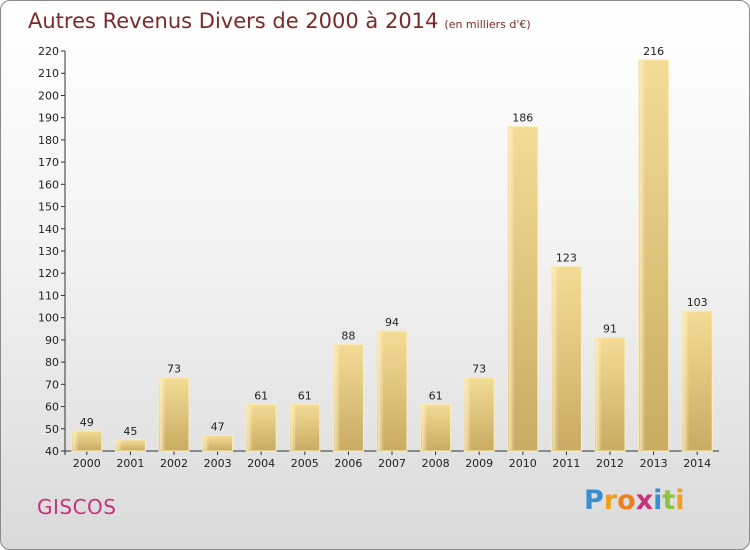 This screenshot has height=550, width=750. I want to click on y-tick-label: 140, so click(48, 229).